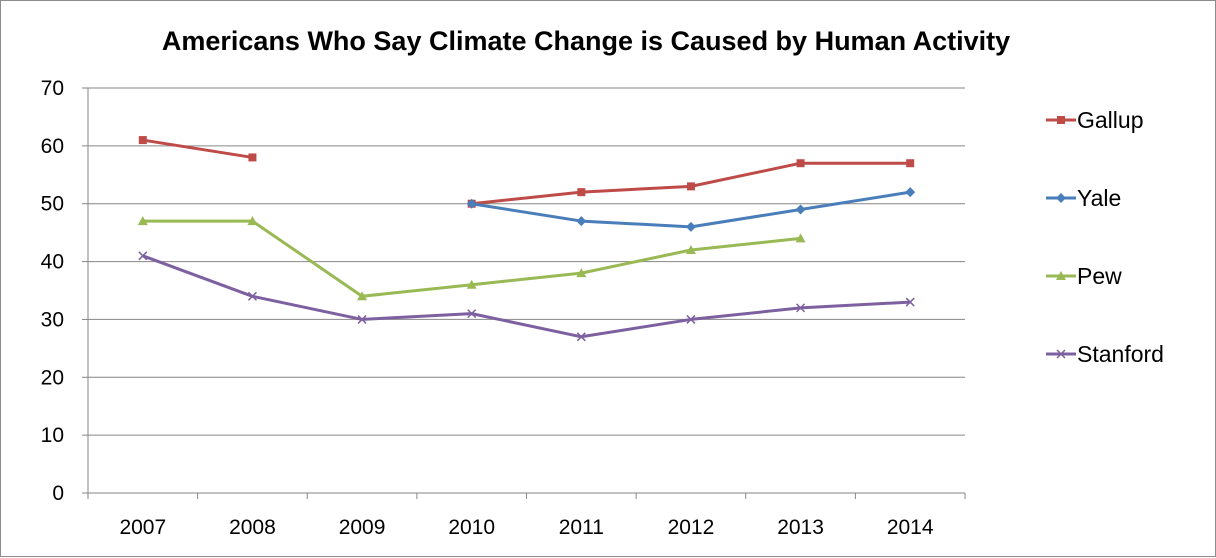 The image size is (1216, 558). I want to click on legend-item: Stanford, so click(1105, 354).